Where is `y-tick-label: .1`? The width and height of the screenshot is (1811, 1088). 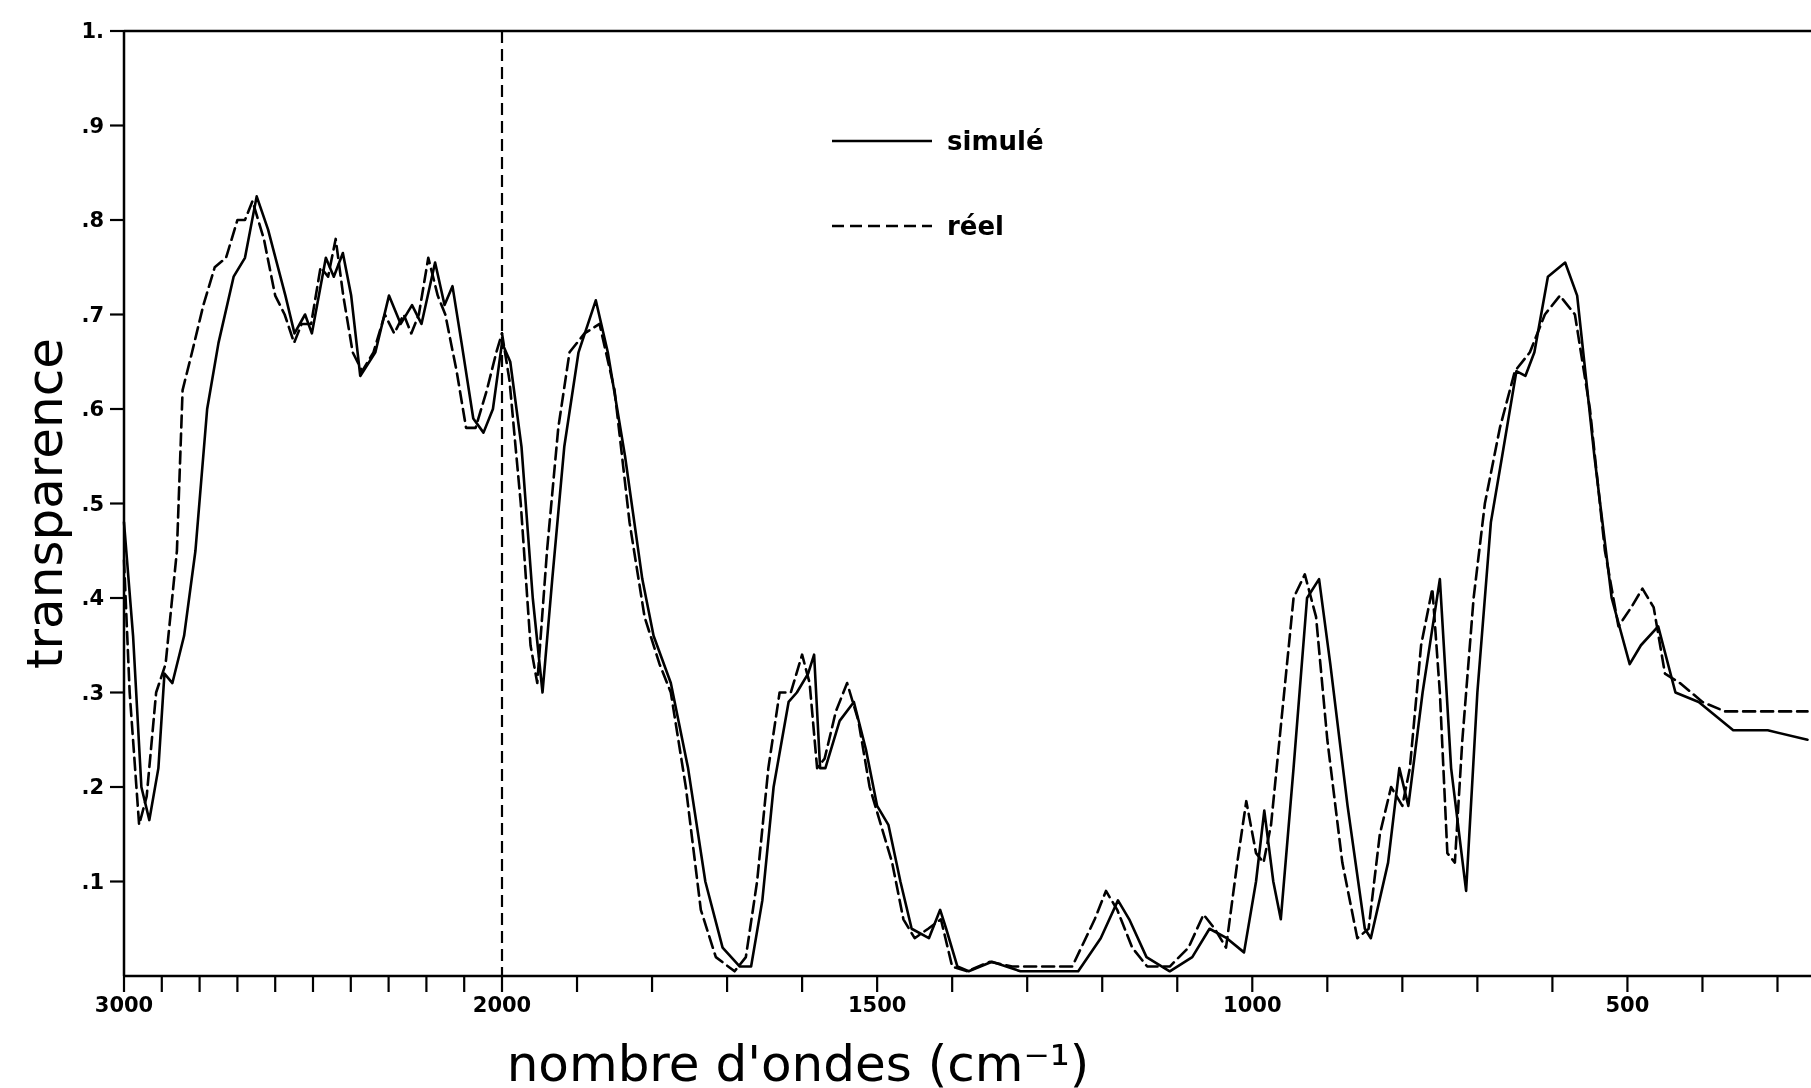
y-tick-label: .1 is located at coordinates (92, 881).